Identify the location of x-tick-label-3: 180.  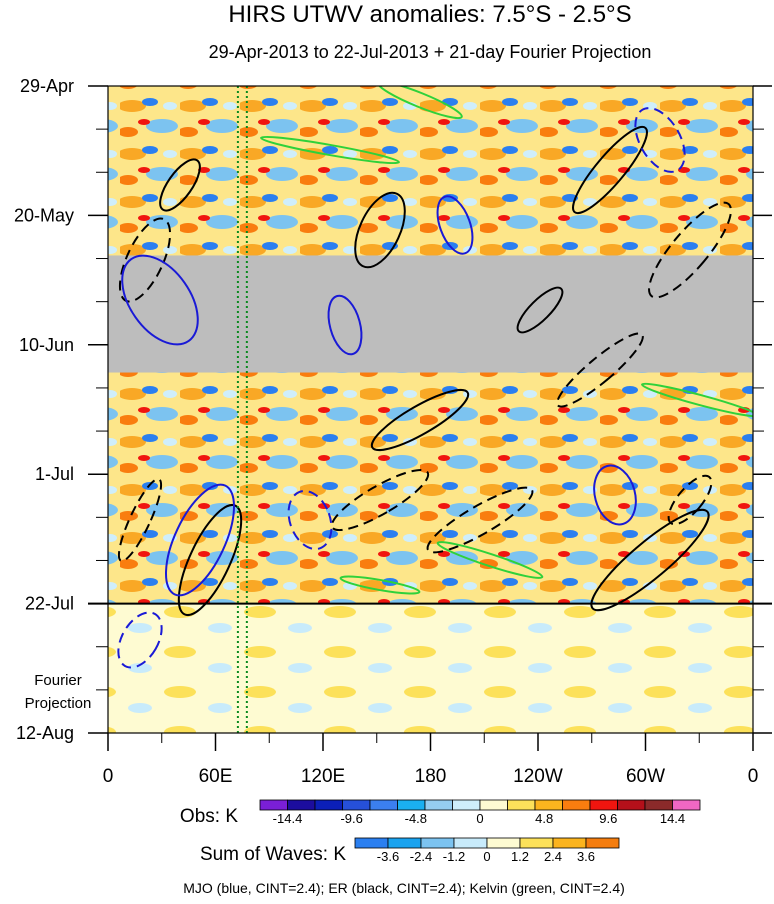
(431, 776).